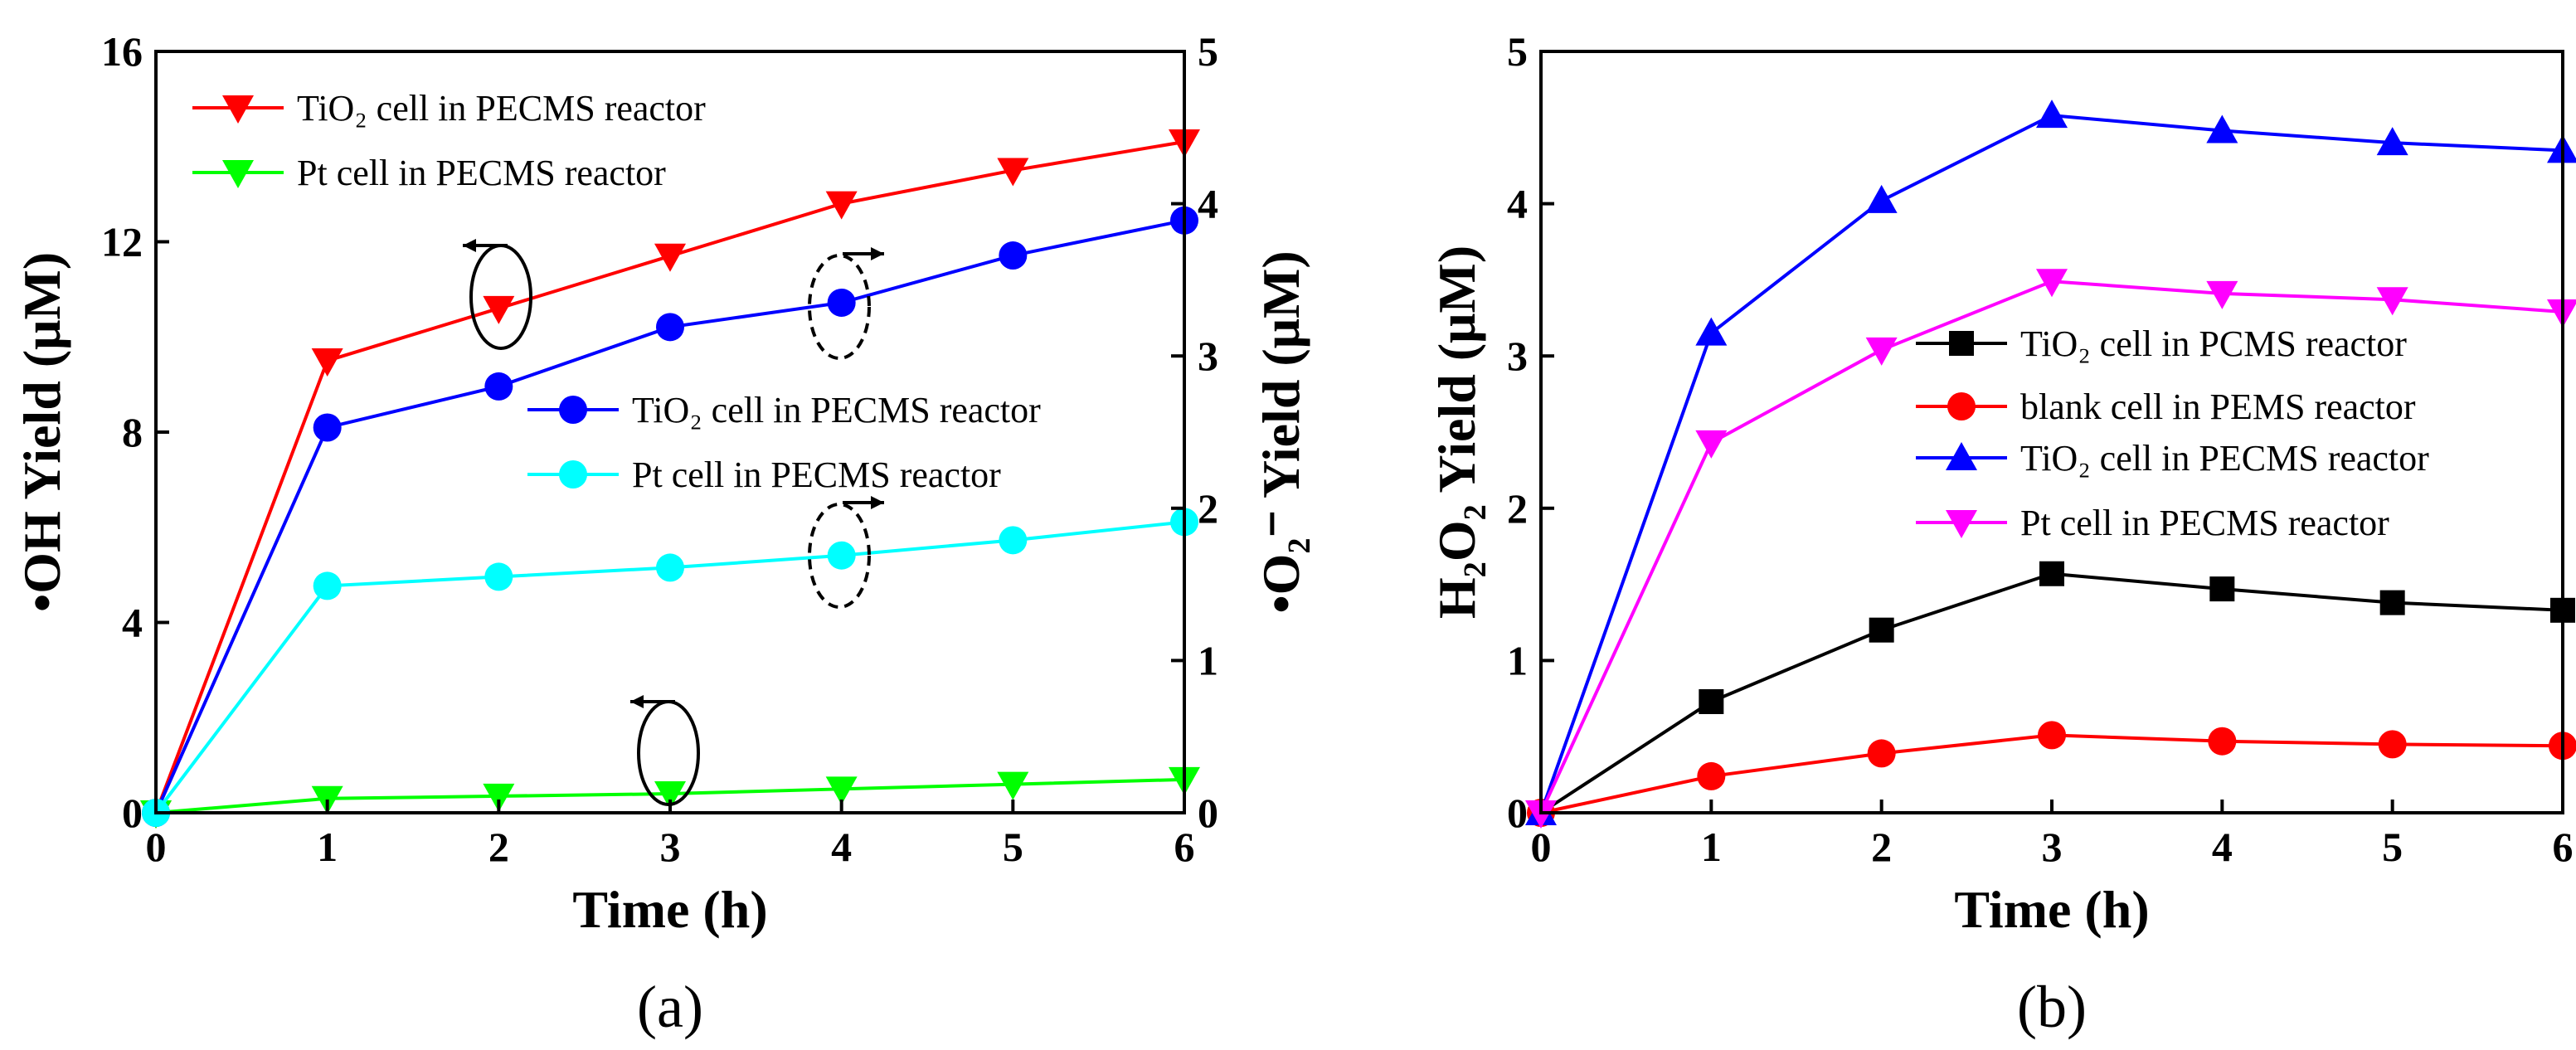  What do you see at coordinates (429, 173) in the screenshot?
I see `legend-entry-1: Pt cell in PECMS reactor` at bounding box center [429, 173].